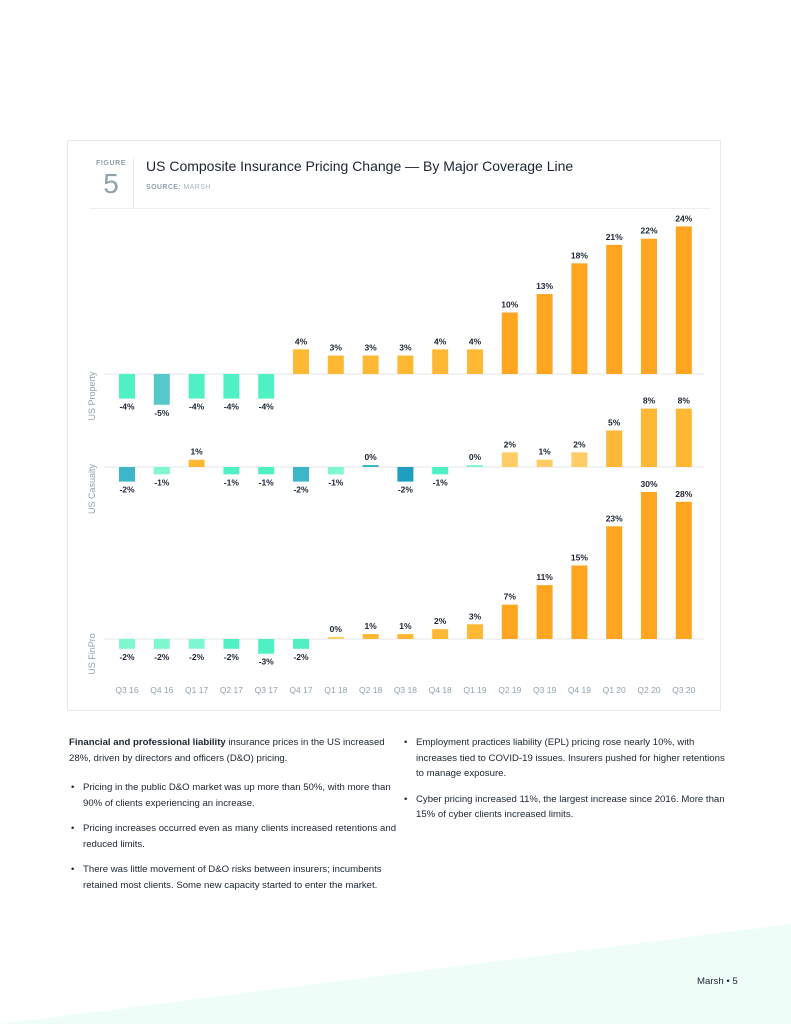 The image size is (791, 1024). What do you see at coordinates (400, 208) in the screenshot?
I see `header-divider` at bounding box center [400, 208].